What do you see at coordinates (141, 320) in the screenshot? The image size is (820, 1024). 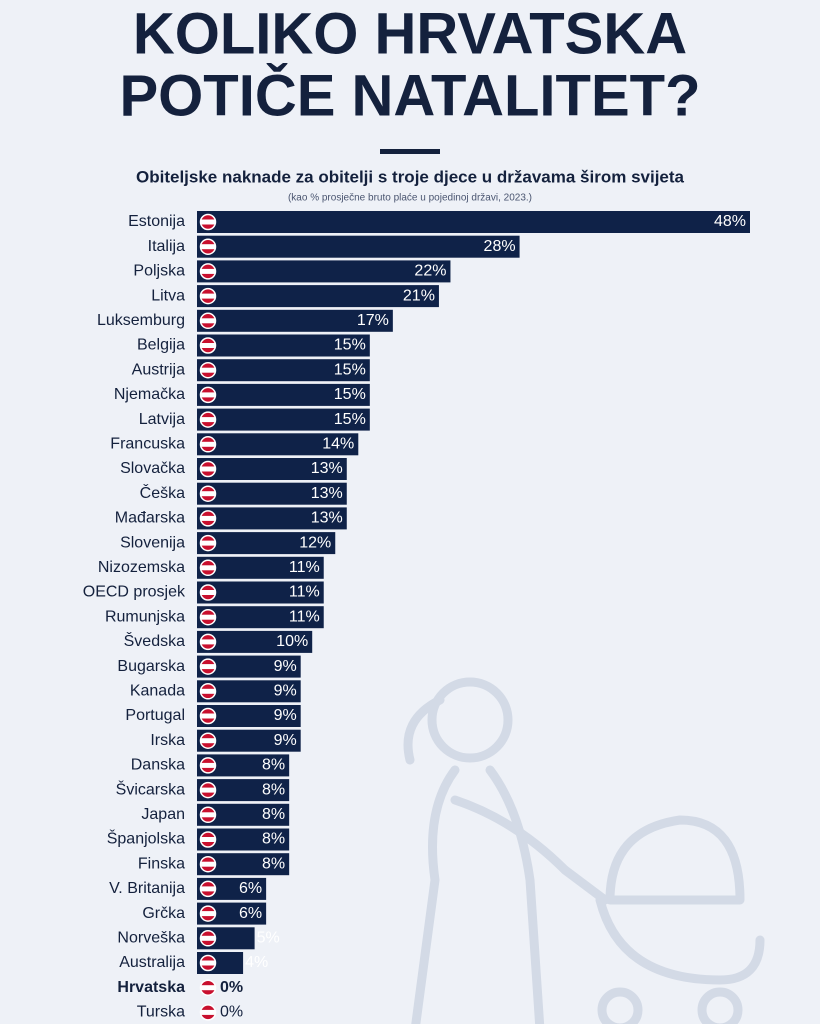 I see `category-label: Luksemburg` at bounding box center [141, 320].